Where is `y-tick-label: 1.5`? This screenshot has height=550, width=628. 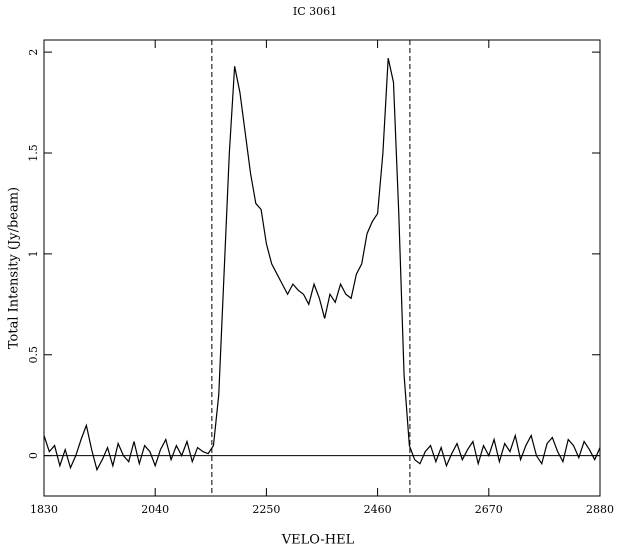
y-tick-label: 1.5 is located at coordinates (33, 153).